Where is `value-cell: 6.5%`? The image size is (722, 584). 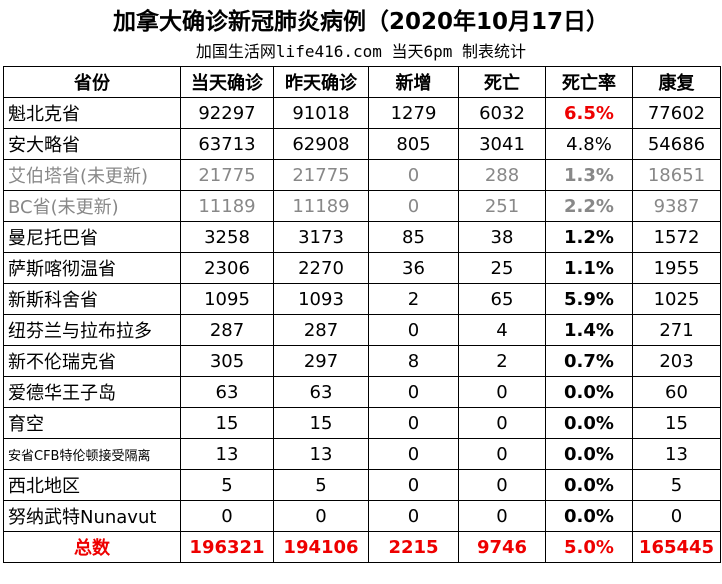 value-cell: 6.5% is located at coordinates (589, 113).